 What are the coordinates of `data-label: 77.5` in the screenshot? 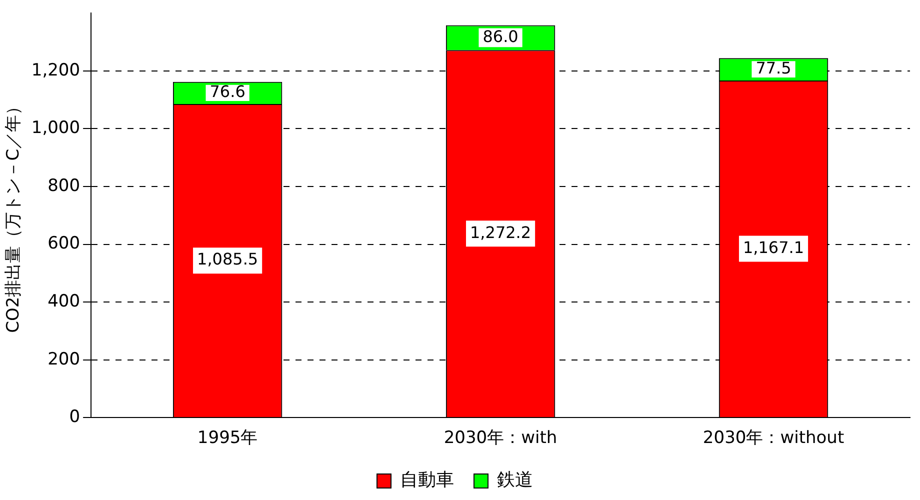 It's located at (774, 68).